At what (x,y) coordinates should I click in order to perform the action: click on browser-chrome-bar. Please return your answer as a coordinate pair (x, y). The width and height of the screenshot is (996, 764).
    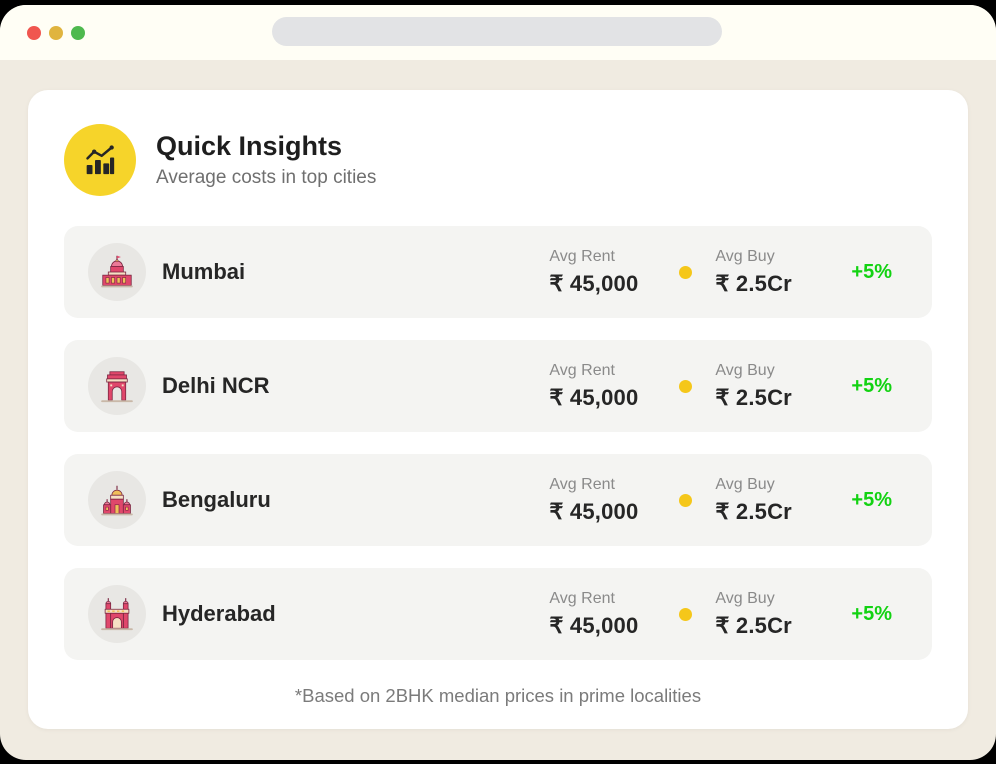
    Looking at the image, I should click on (498, 32).